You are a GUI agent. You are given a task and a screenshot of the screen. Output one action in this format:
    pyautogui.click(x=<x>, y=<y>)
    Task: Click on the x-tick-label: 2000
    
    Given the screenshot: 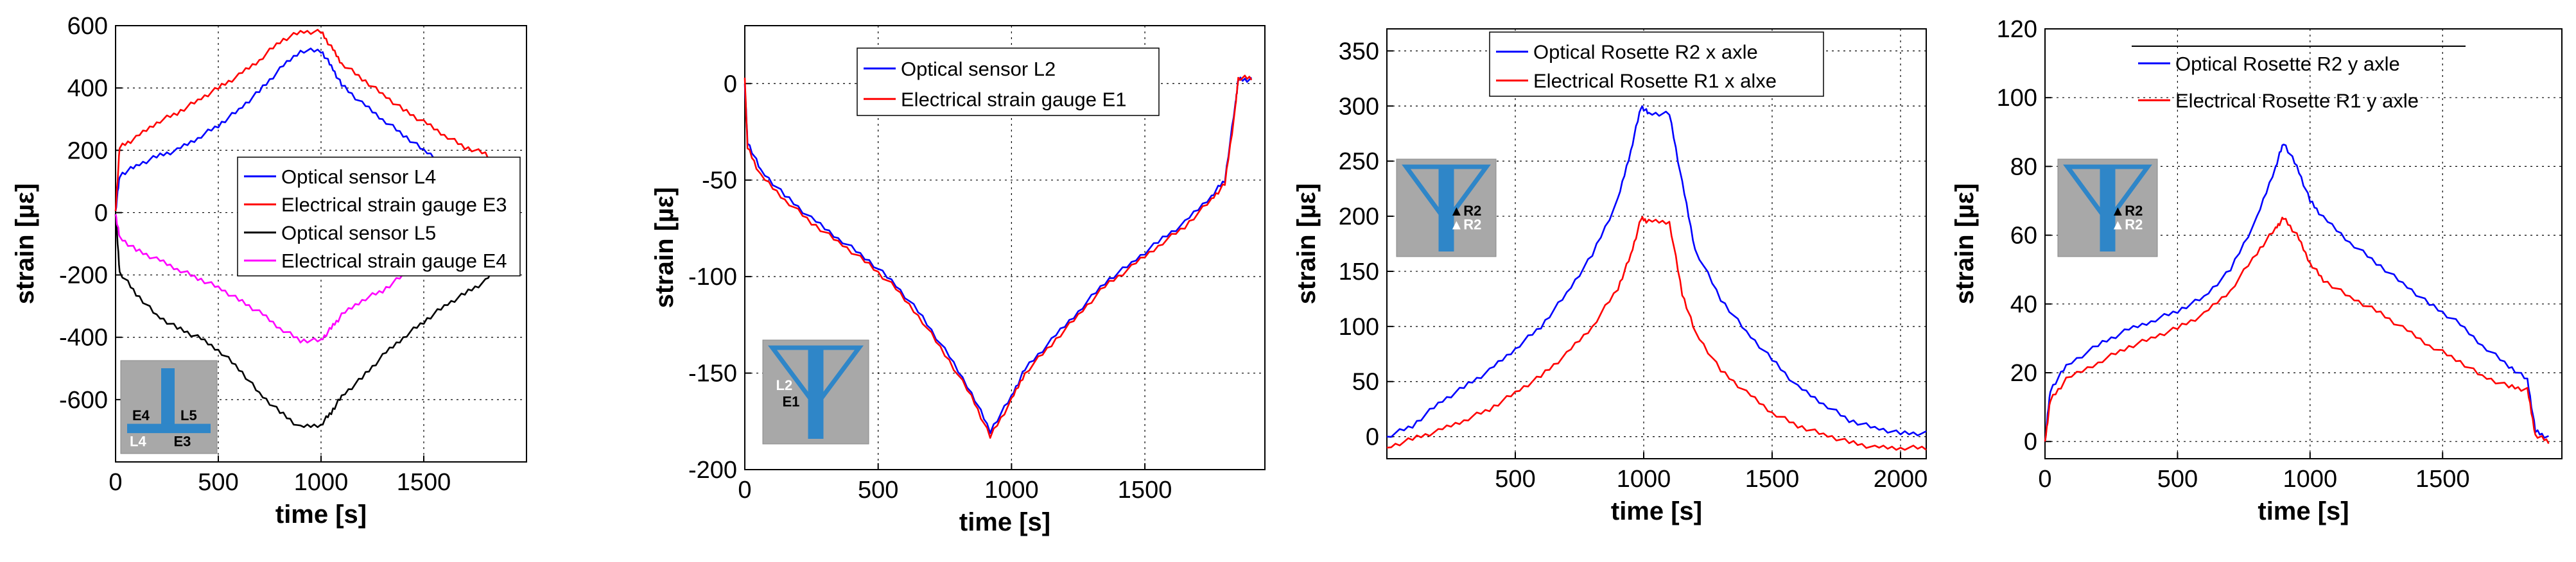 What is the action you would take?
    pyautogui.click(x=1901, y=480)
    